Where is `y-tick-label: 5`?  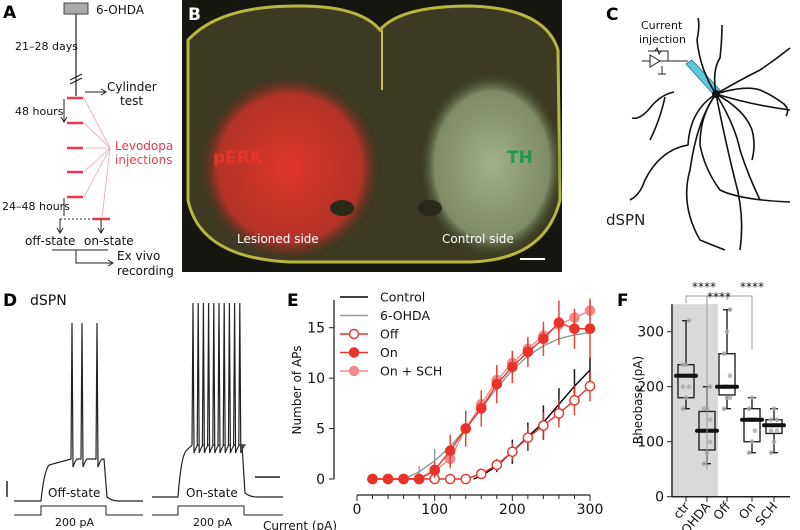 y-tick-label: 5 is located at coordinates (320, 430).